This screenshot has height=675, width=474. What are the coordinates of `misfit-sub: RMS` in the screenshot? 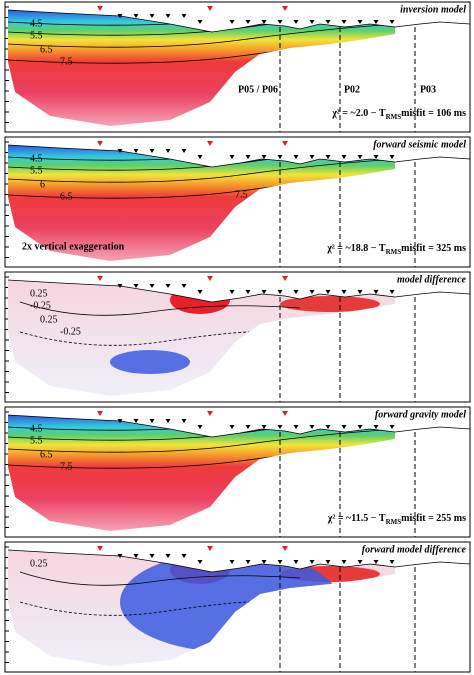 It's located at (394, 522).